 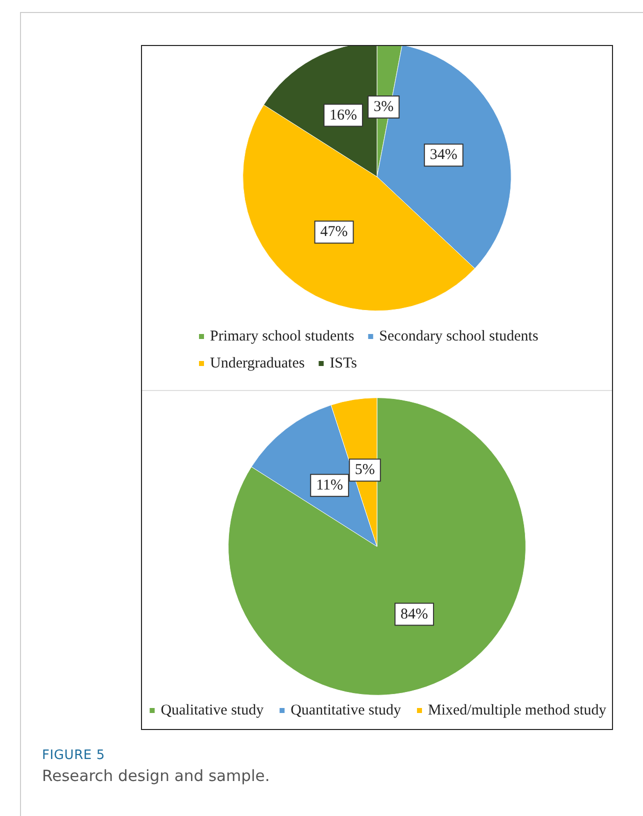 What do you see at coordinates (384, 106) in the screenshot?
I see `data-label: 3%` at bounding box center [384, 106].